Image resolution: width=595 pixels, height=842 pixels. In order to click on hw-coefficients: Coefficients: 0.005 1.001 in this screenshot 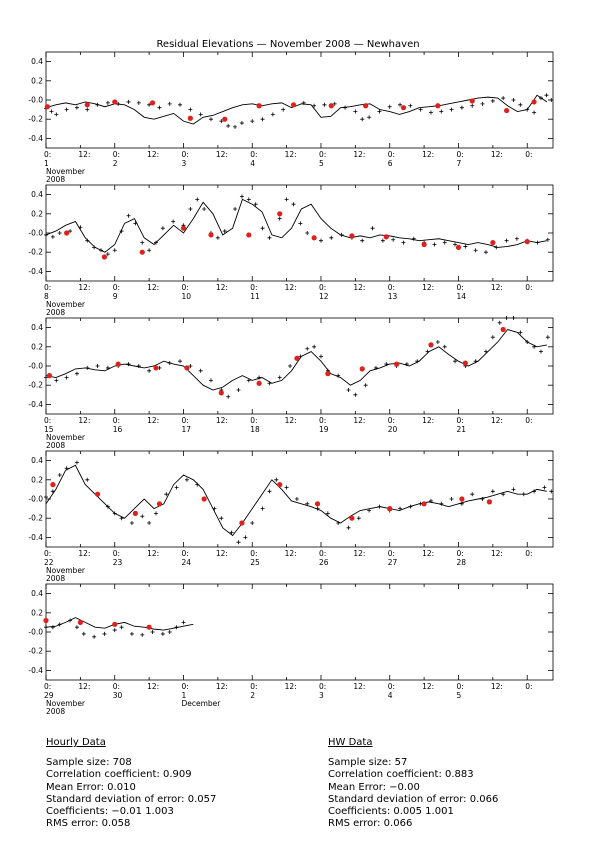, I will do `click(391, 812)`.